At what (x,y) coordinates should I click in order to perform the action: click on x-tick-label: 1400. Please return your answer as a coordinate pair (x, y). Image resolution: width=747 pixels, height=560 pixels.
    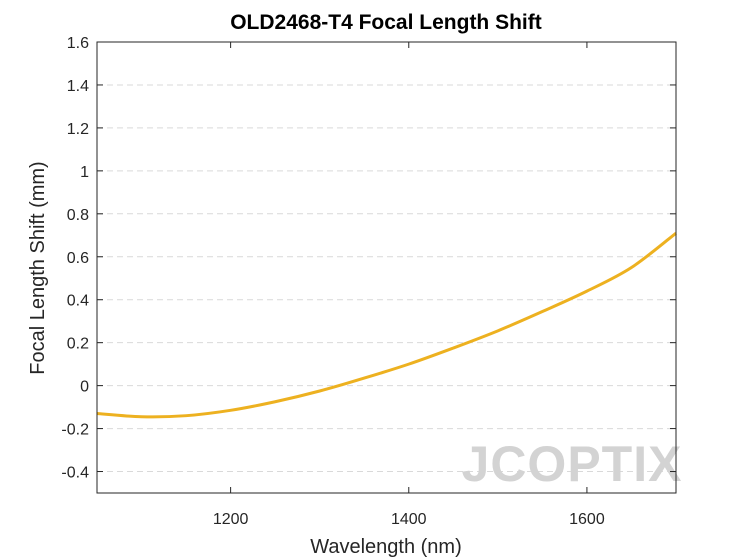
    Looking at the image, I should click on (409, 519).